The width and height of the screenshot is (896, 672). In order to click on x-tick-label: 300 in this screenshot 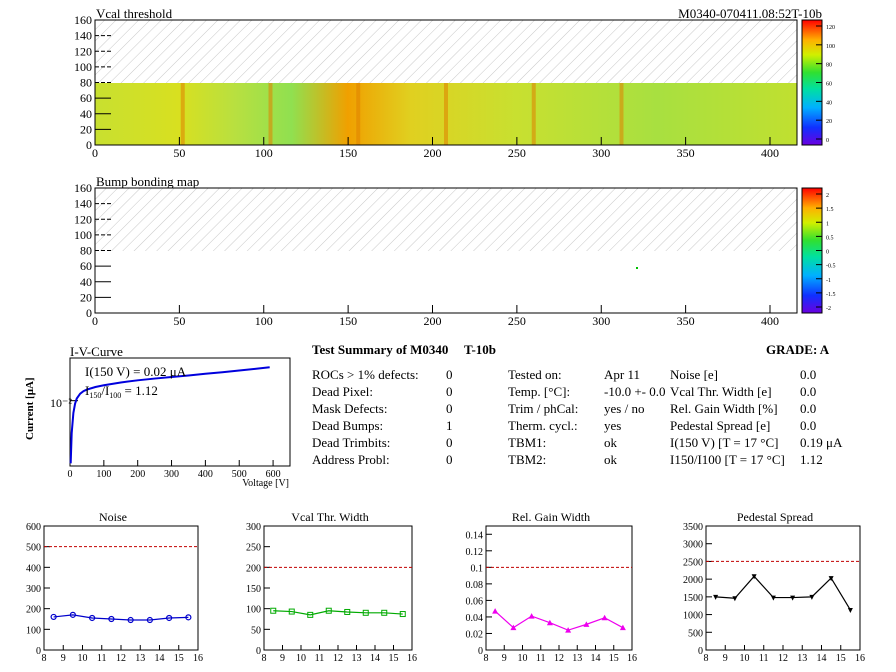, I will do `click(601, 321)`.